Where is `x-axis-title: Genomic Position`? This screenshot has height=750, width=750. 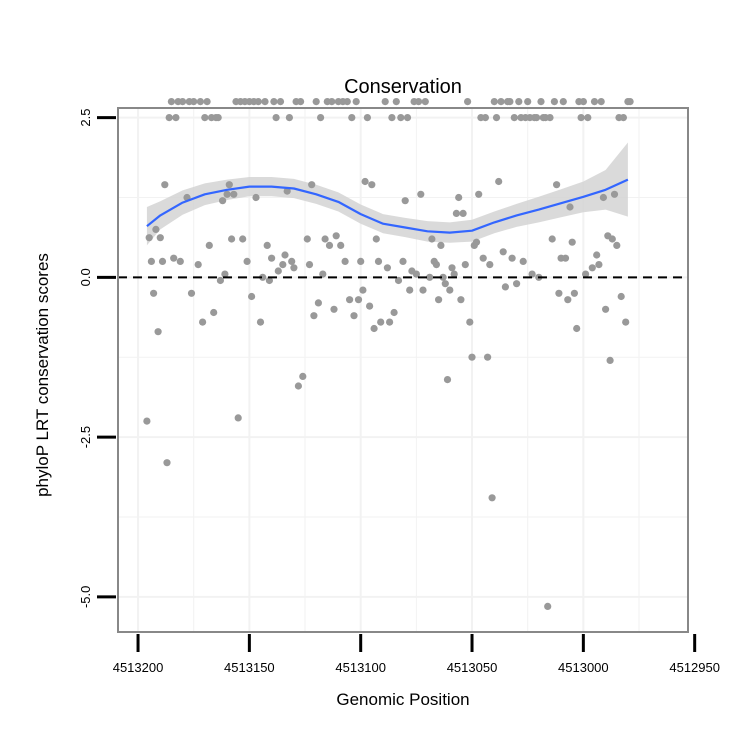 x-axis-title: Genomic Position is located at coordinates (402, 699).